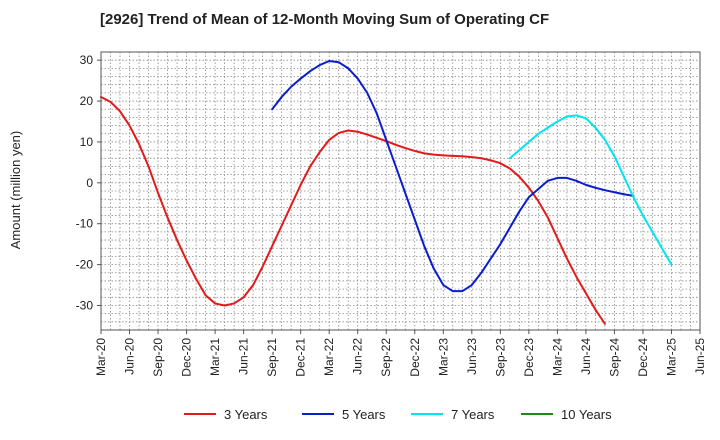 The image size is (720, 440). I want to click on x-tick-label: Jun-24, so click(586, 356).